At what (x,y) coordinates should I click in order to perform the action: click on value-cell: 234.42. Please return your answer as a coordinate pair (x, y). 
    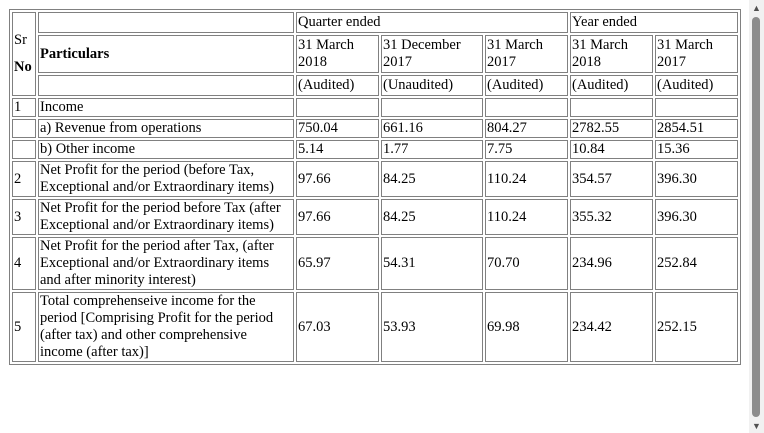
    Looking at the image, I should click on (611, 327).